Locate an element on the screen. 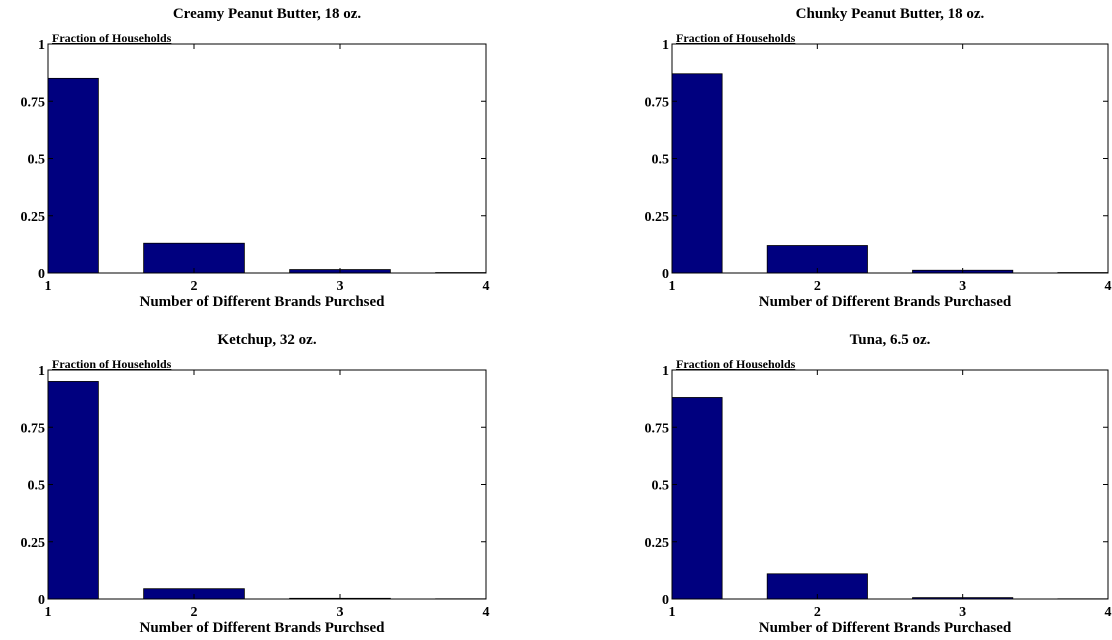 The height and width of the screenshot is (640, 1112). chart-title: Chunky Peanut Butter, 18 oz. is located at coordinates (890, 14).